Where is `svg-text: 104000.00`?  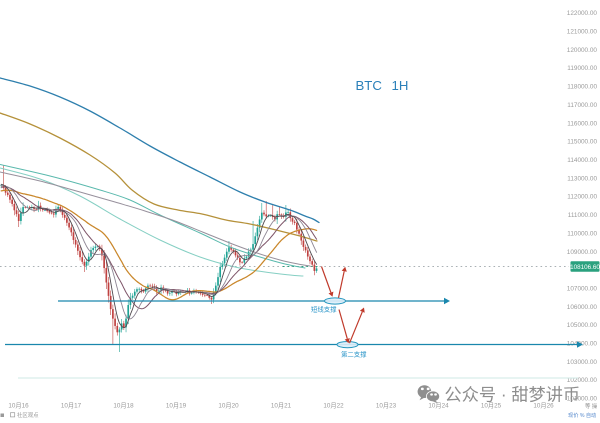
svg-text: 104000.00 is located at coordinates (582, 344).